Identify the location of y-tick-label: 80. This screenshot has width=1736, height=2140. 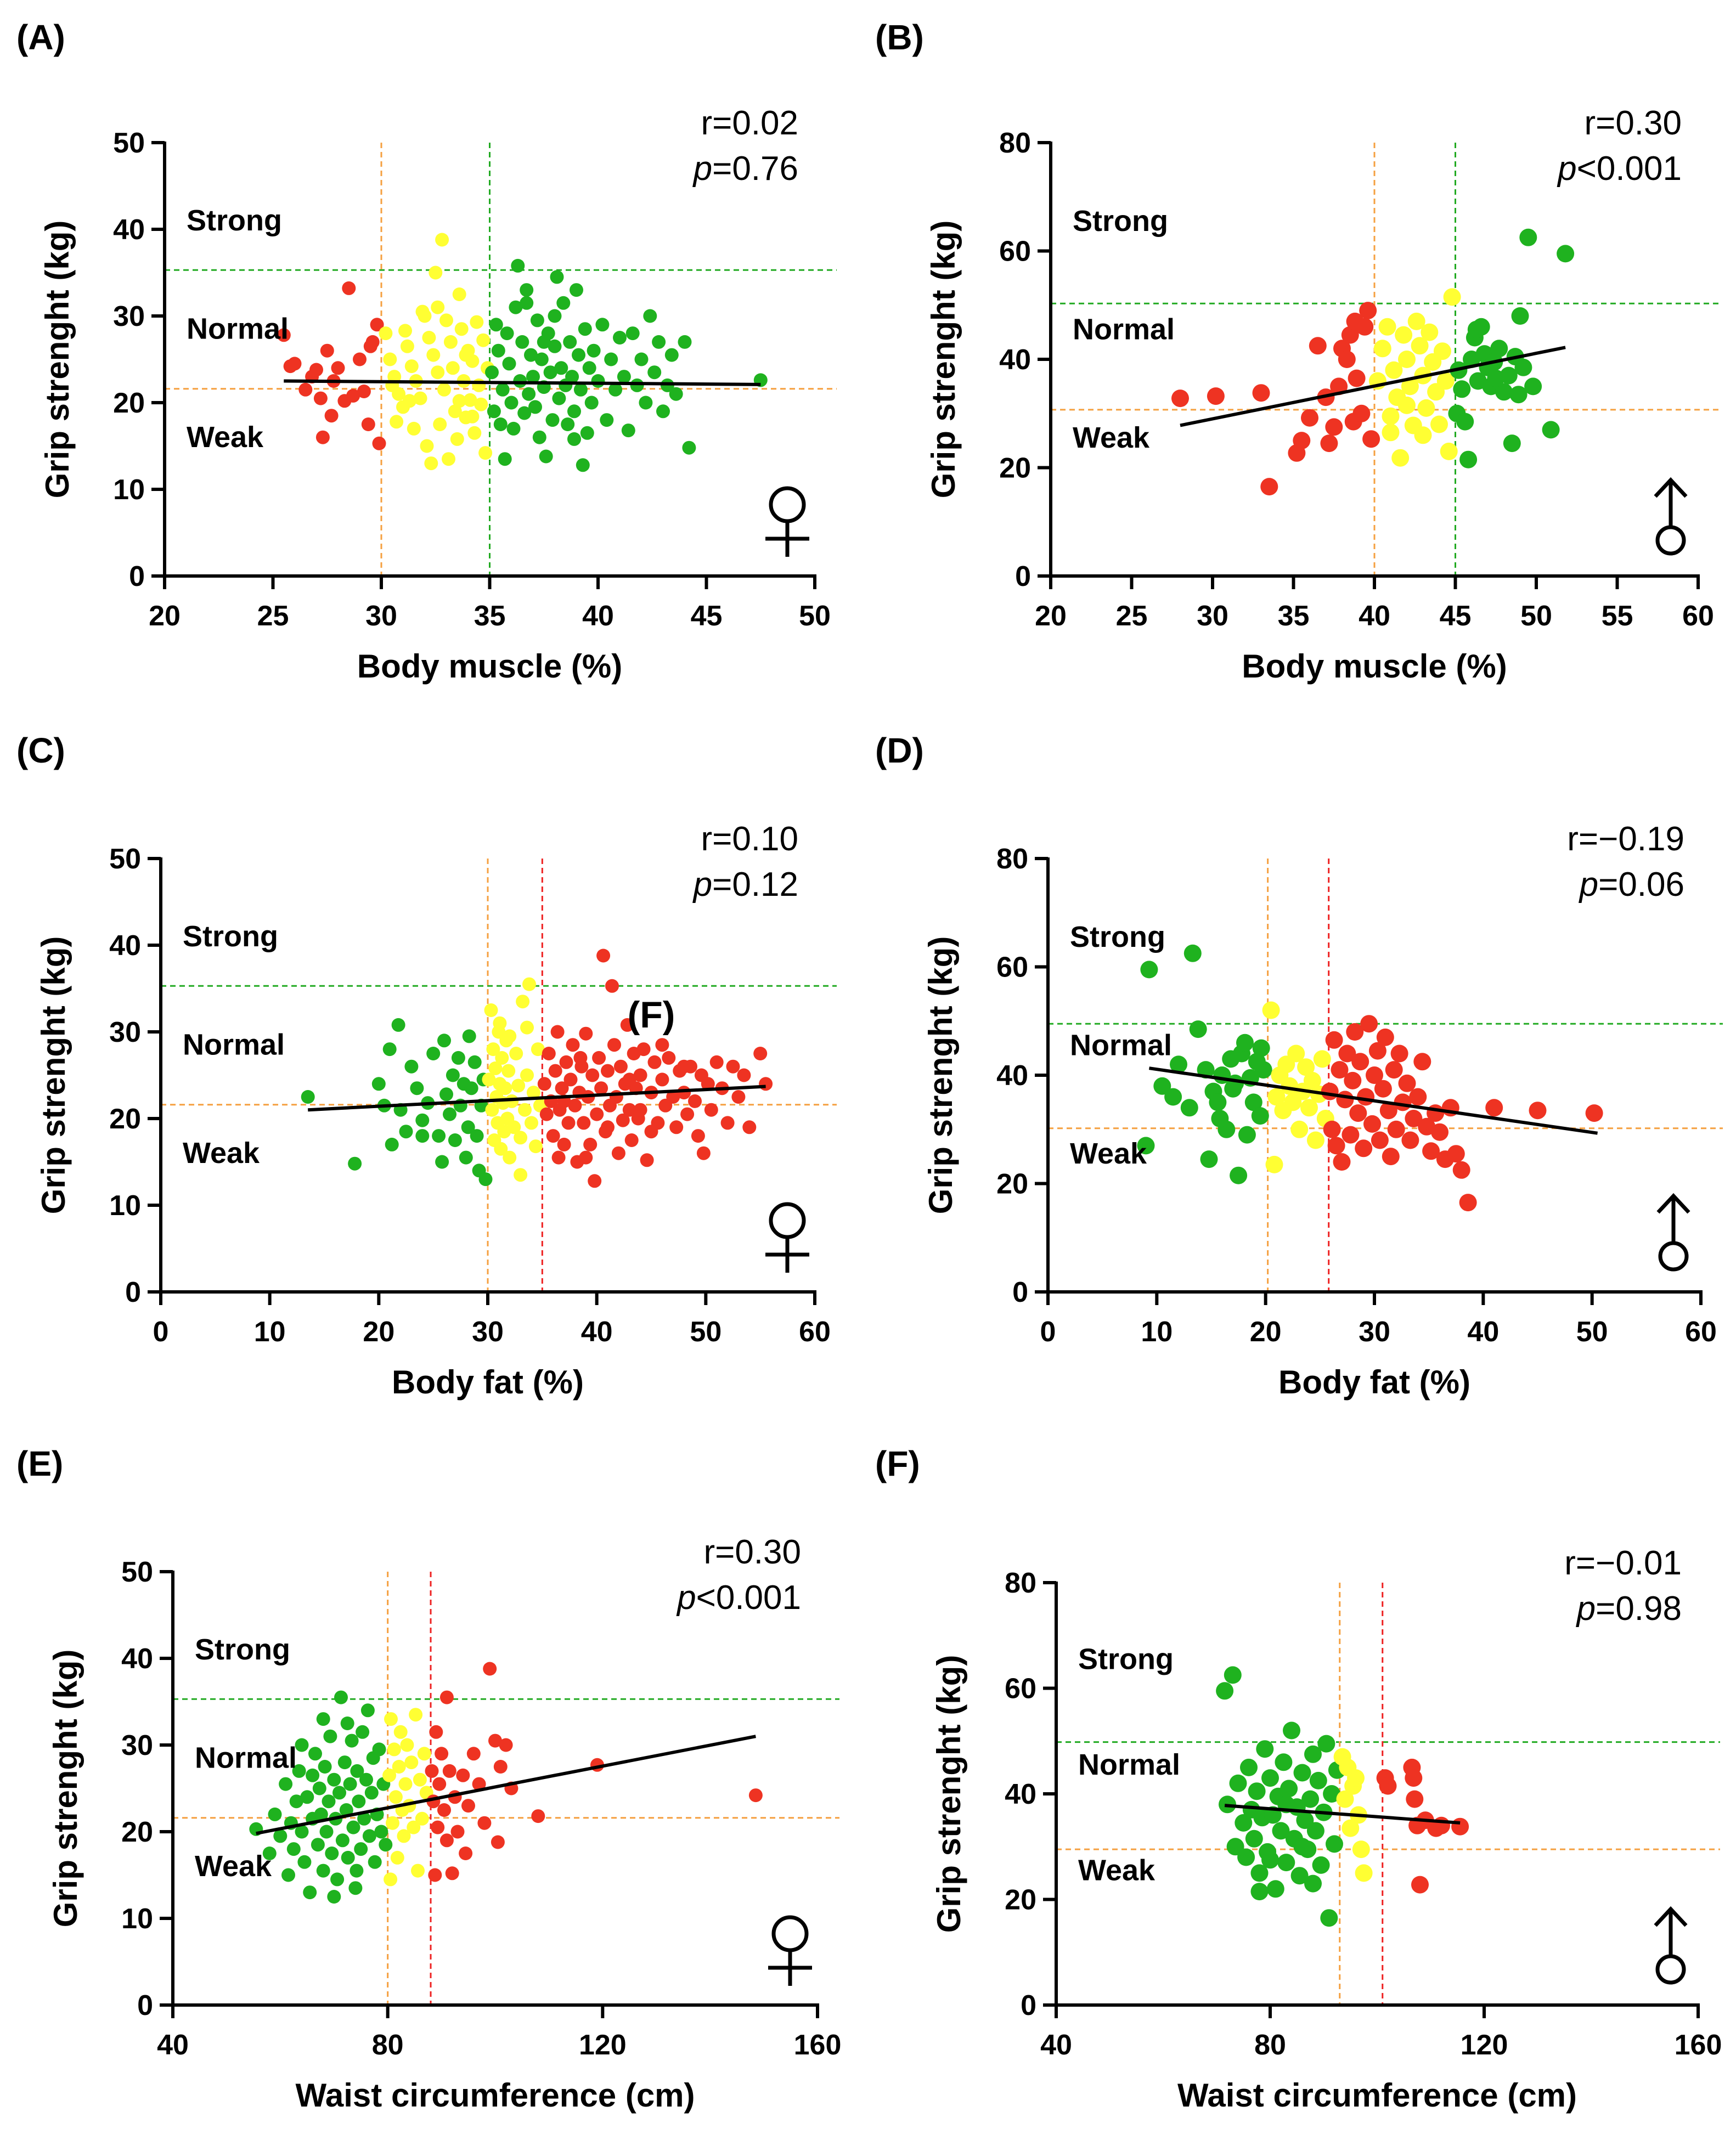
(1012, 859).